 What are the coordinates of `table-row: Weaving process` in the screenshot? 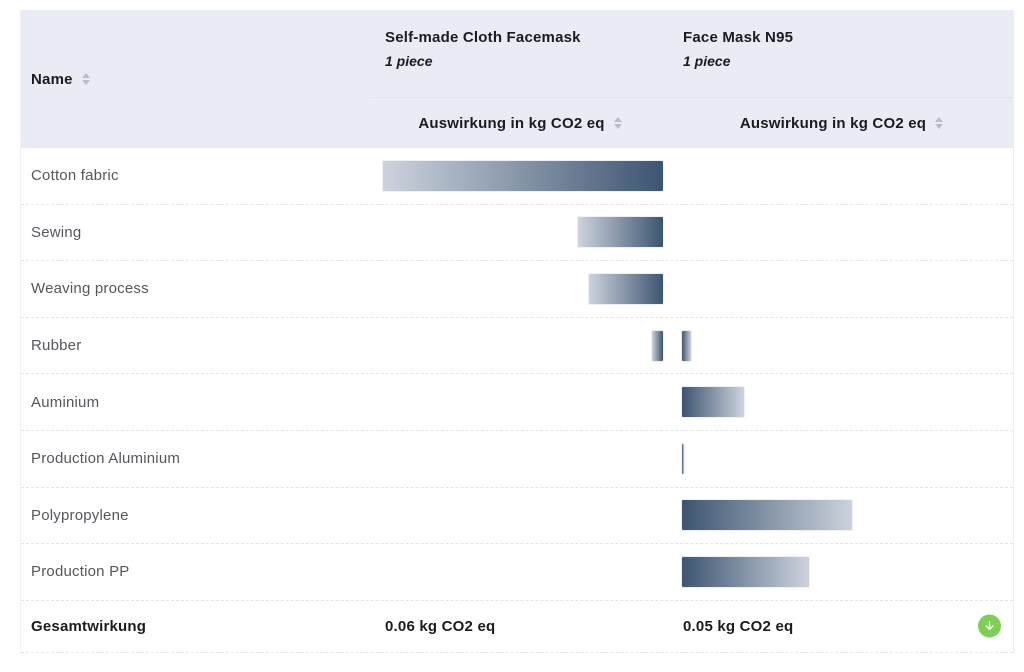 It's located at (517, 289).